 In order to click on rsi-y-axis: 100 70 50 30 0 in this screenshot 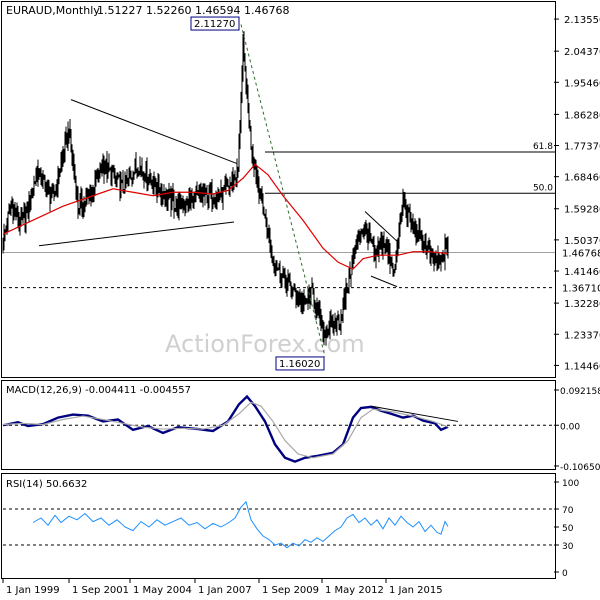, I will do `click(566, 529)`.